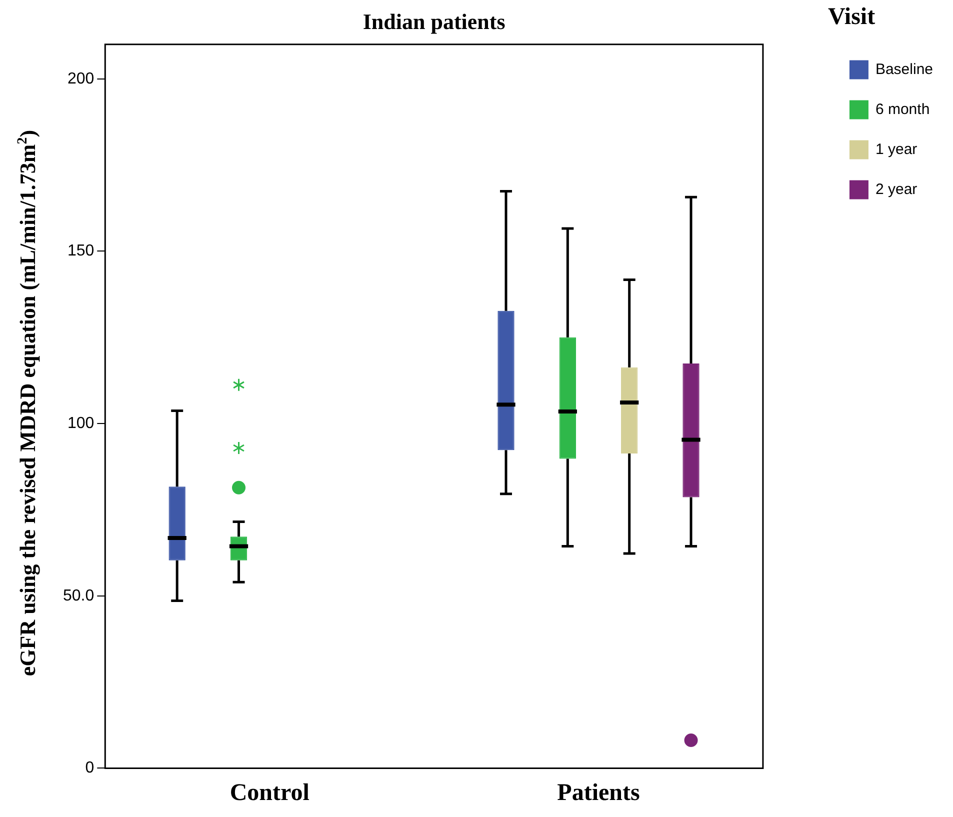  I want to click on y-tick-label: 150, so click(80, 251).